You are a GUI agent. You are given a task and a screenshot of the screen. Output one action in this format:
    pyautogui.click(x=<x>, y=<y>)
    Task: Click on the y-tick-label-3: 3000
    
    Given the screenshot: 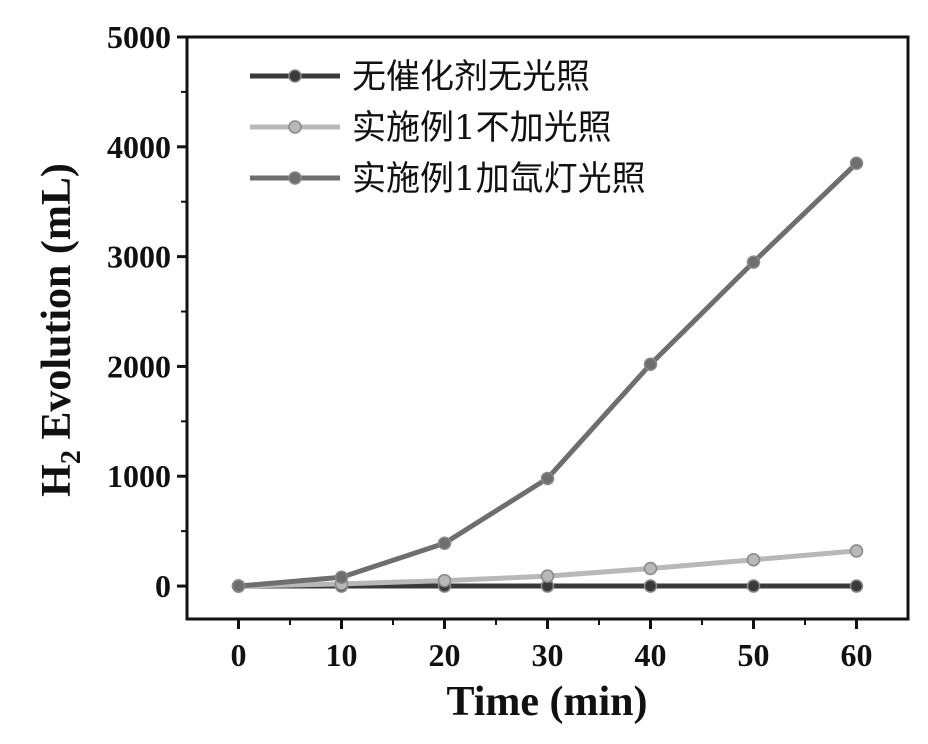 What is the action you would take?
    pyautogui.click(x=139, y=257)
    